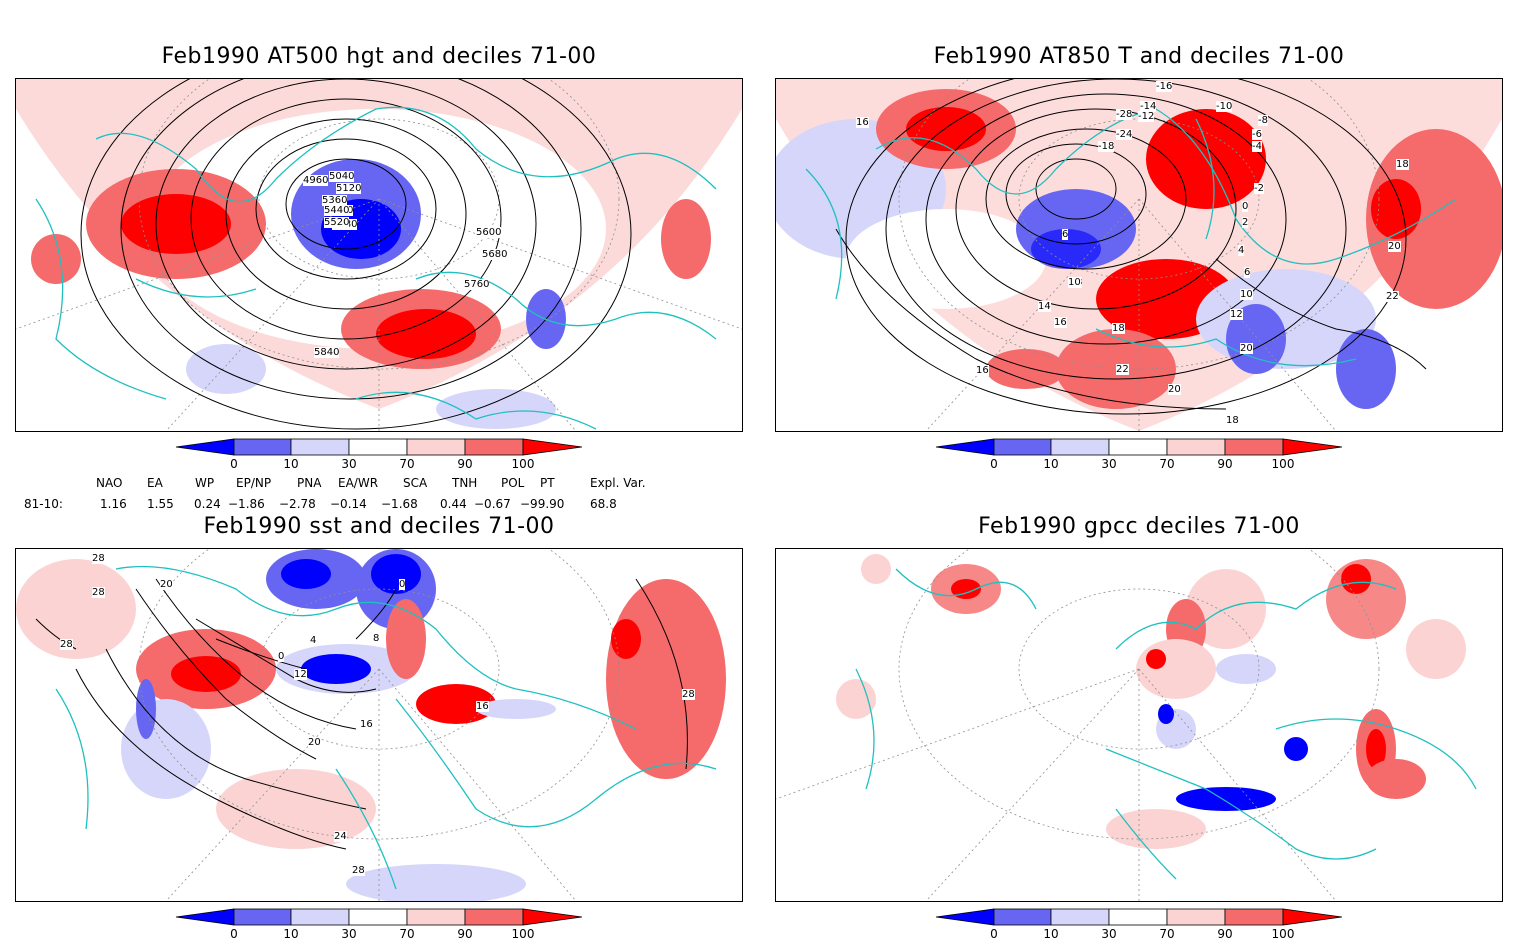  I want to click on contour-label: -12, so click(1146, 116).